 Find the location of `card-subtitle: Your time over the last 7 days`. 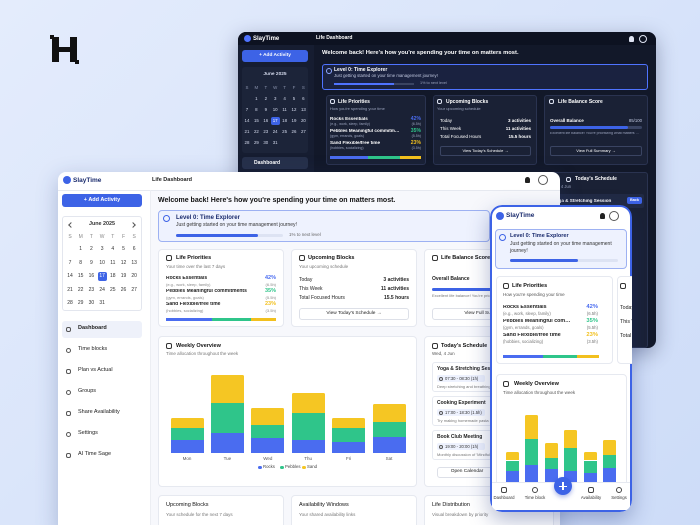

card-subtitle: Your time over the last 7 days is located at coordinates (196, 266).